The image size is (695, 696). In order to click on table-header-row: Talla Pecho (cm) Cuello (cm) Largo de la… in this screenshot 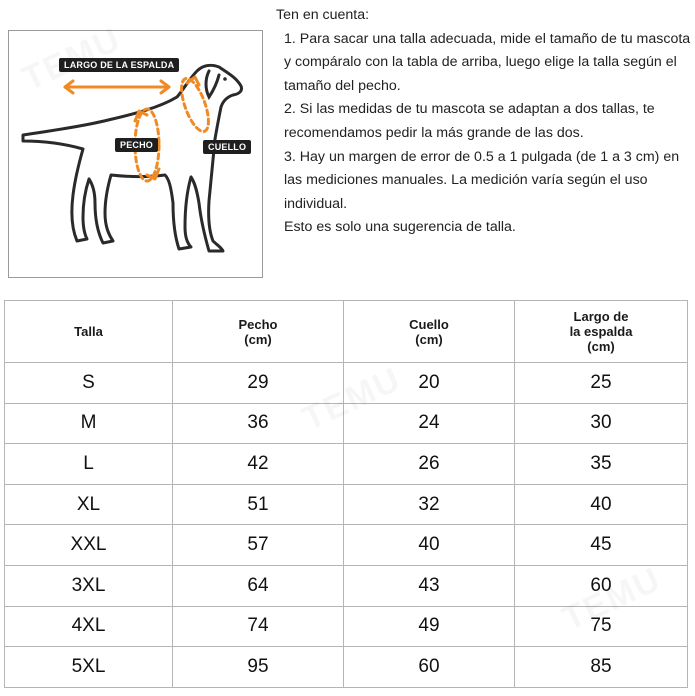, I will do `click(346, 331)`.